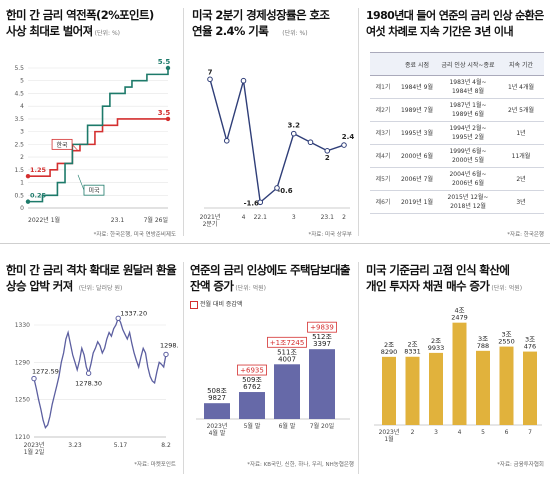  What do you see at coordinates (468, 202) in the screenshot?
I see `table-cell-range: 2015년 12월~ 2018년 12월` at bounding box center [468, 202].